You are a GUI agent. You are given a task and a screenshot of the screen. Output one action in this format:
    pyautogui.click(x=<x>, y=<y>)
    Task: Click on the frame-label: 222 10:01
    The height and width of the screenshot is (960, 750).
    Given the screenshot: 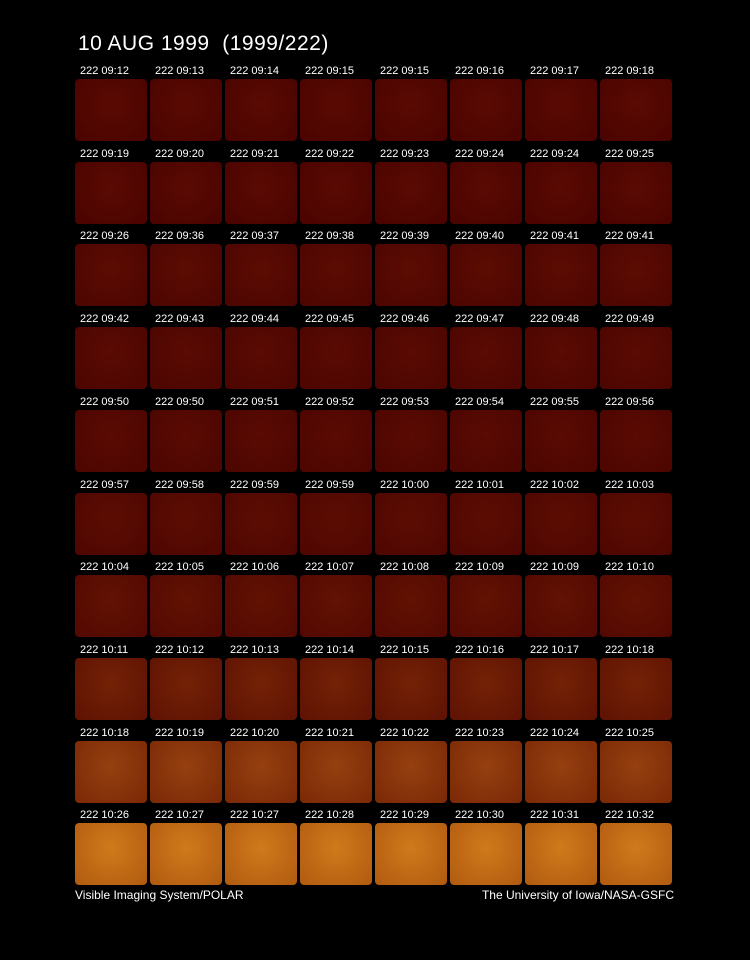 What is the action you would take?
    pyautogui.click(x=479, y=484)
    